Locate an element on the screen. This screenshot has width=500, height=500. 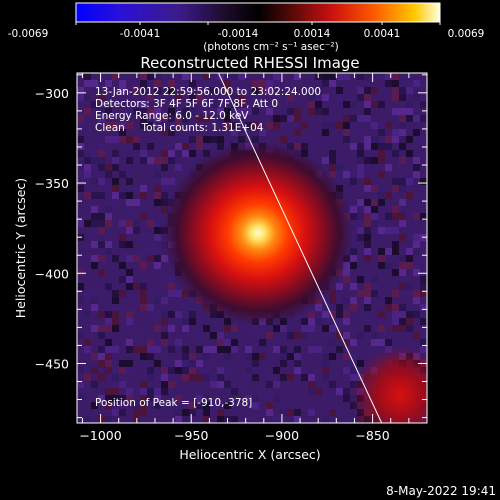
annotation-energy-range: Energy Range: 6.0 - 12.0 keV is located at coordinates (172, 116).